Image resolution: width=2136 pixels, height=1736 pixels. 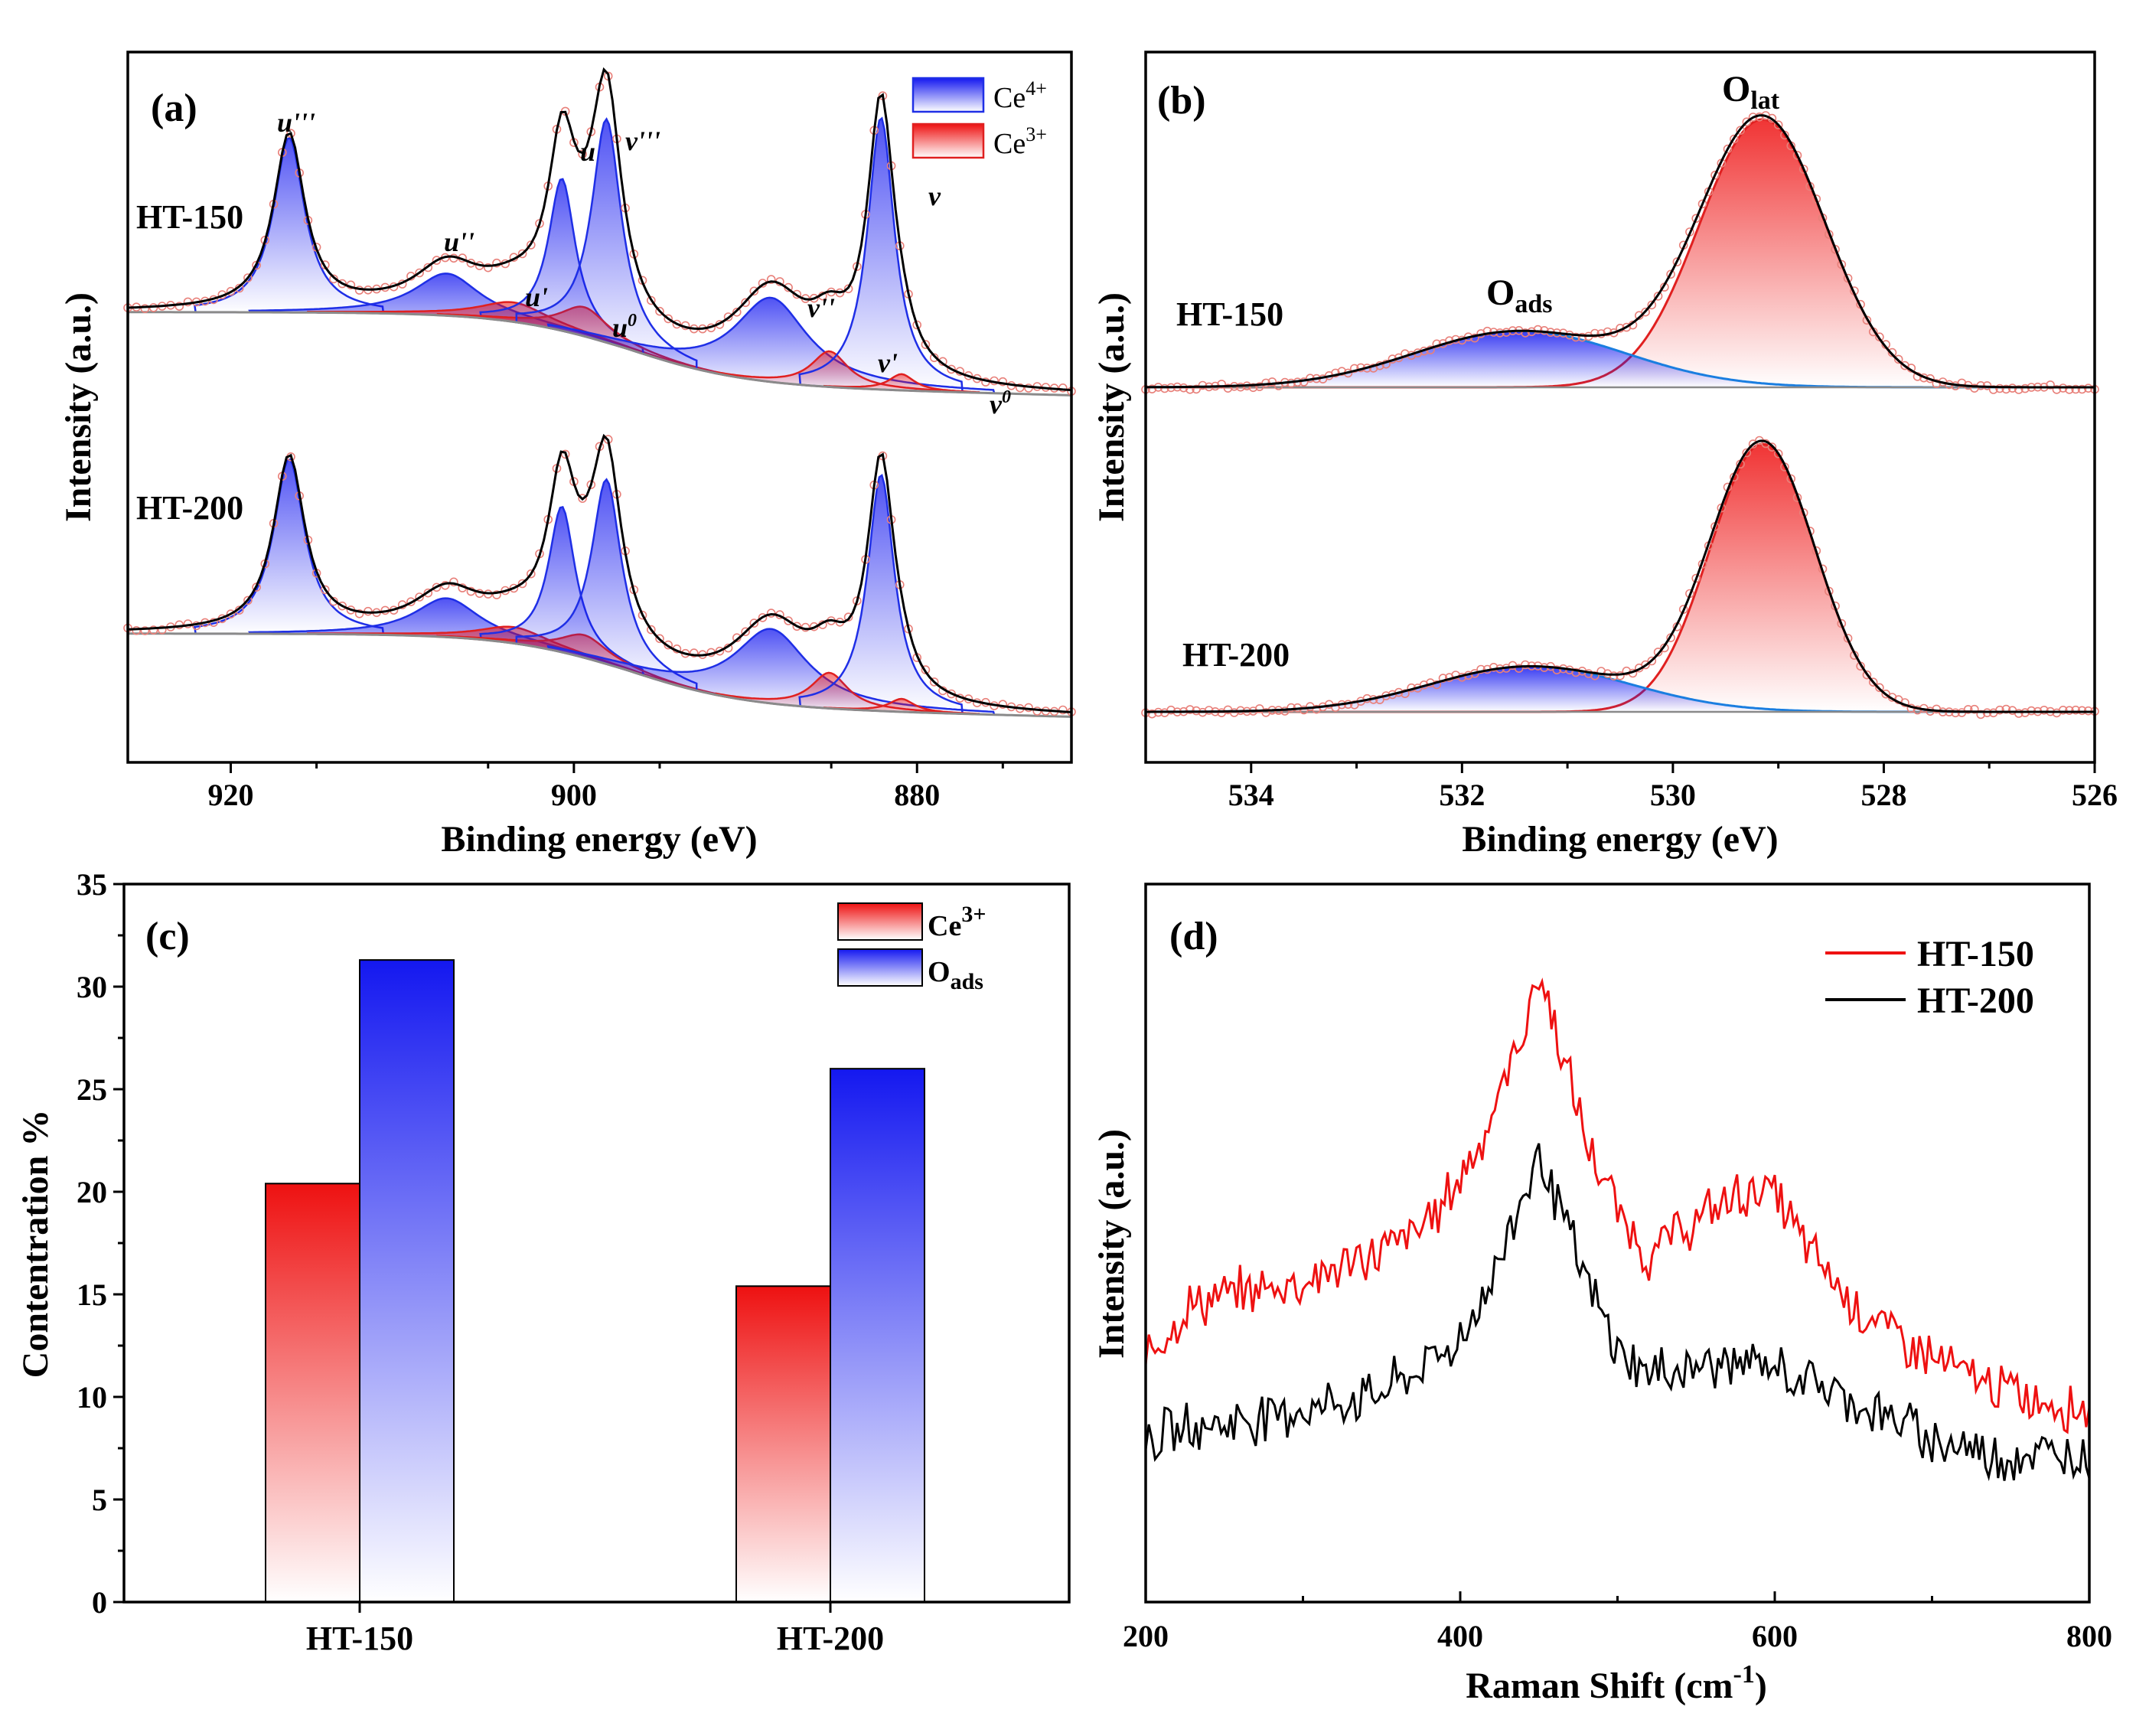 What do you see at coordinates (940, 972) in the screenshot?
I see `legend-oads-bar-base: O` at bounding box center [940, 972].